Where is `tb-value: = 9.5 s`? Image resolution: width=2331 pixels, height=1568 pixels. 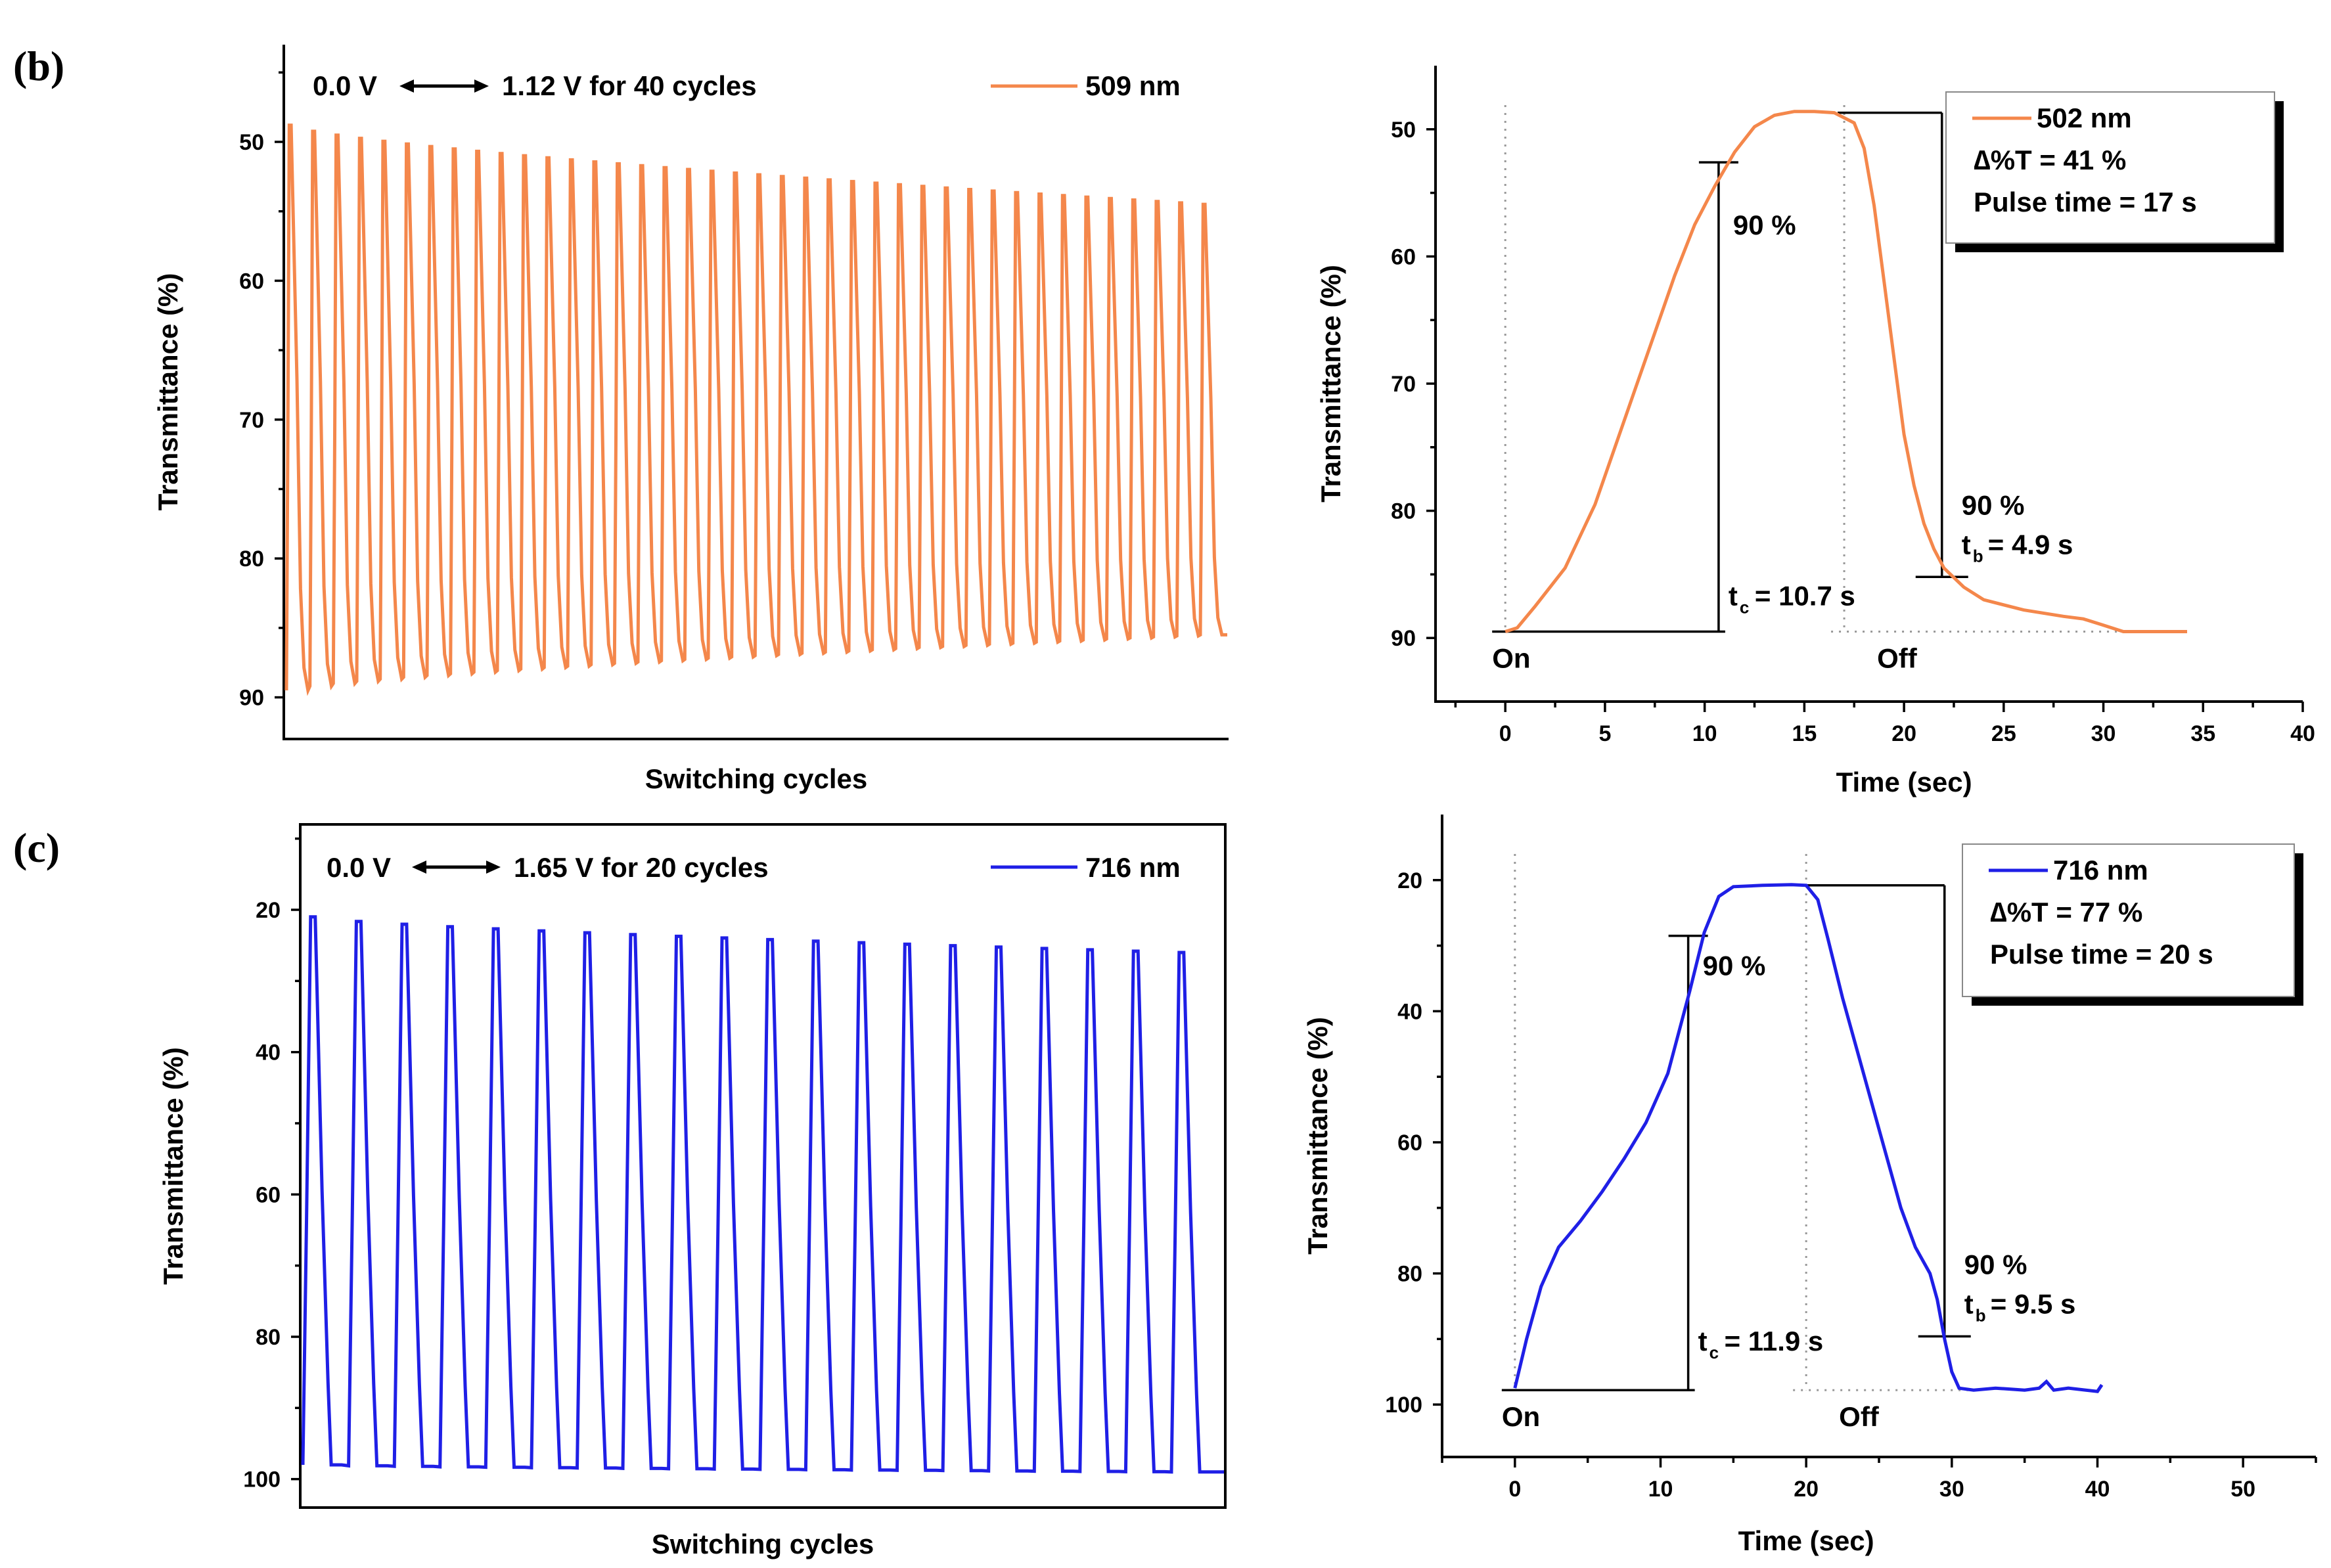 tb-value: = 9.5 s is located at coordinates (2034, 1303).